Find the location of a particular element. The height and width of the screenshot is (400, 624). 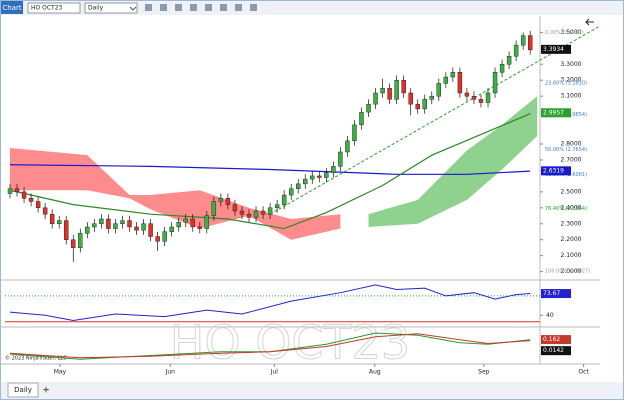

scroll-arrow is located at coordinates (589, 22).